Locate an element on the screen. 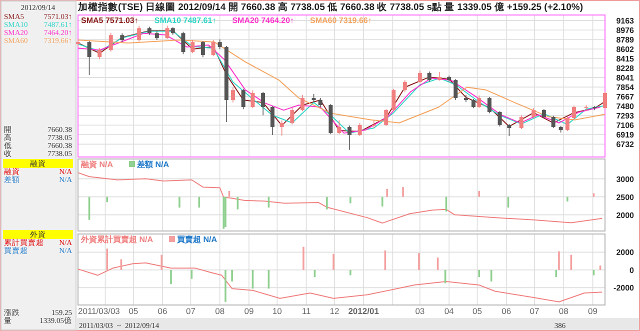  legend-label: 買賣超 N/A is located at coordinates (197, 239).